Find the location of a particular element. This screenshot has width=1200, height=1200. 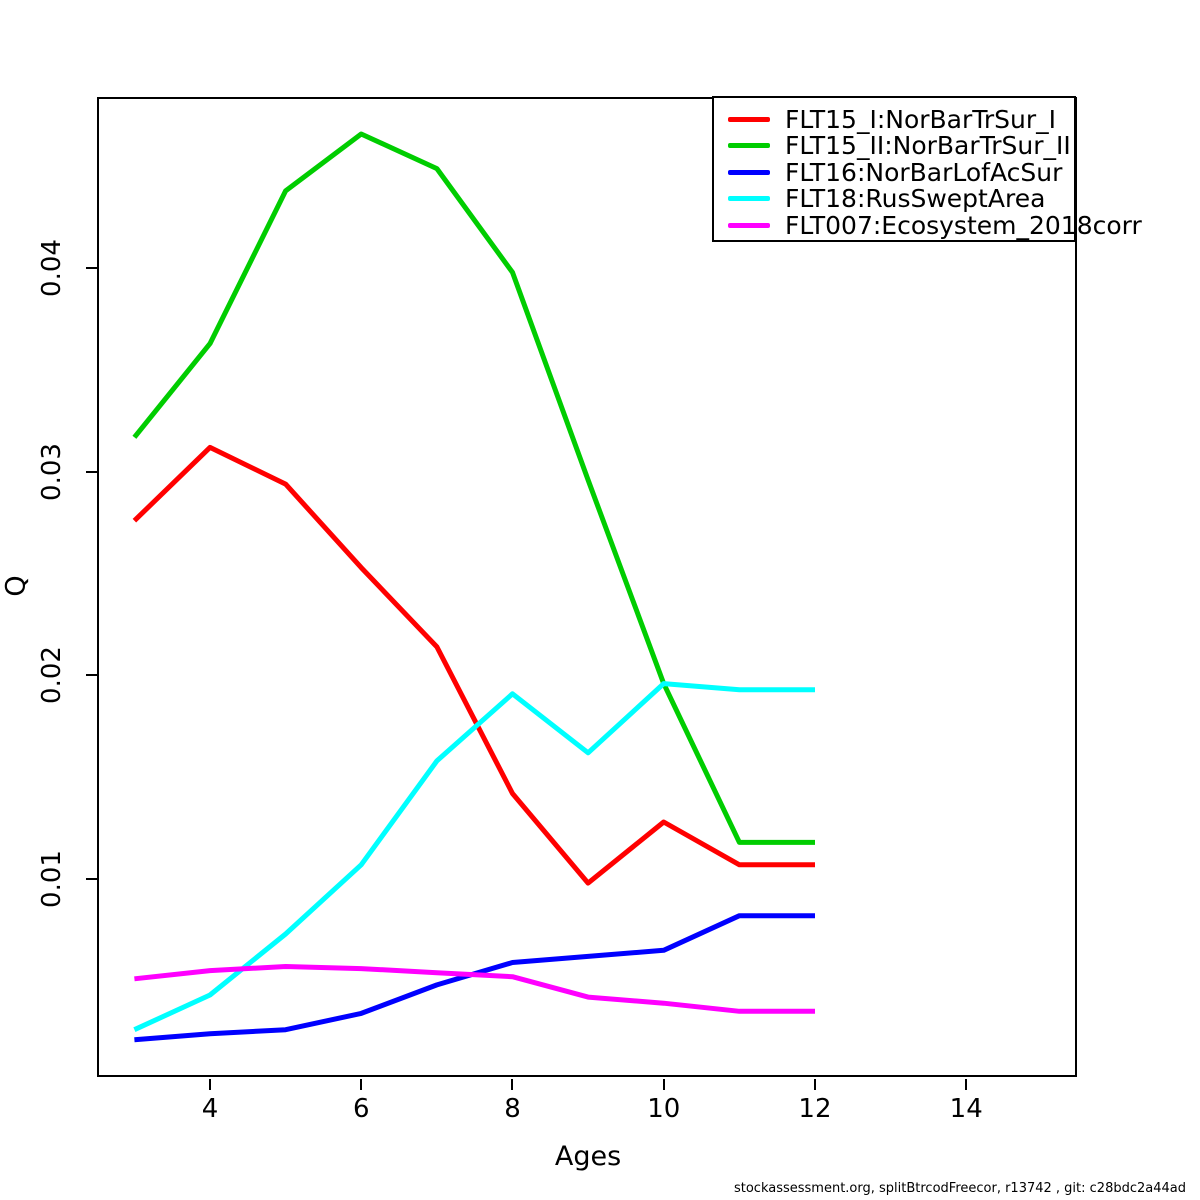

legend-item-2: FLT15_II:NorBarTrSur_II is located at coordinates (894, 146).